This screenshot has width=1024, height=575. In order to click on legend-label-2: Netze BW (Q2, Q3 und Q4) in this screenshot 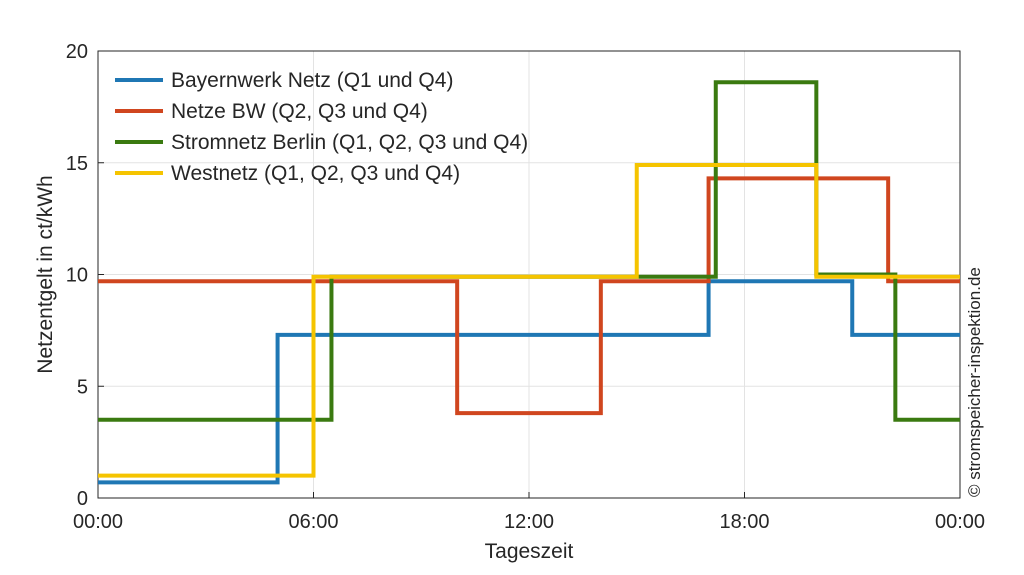, I will do `click(299, 111)`.